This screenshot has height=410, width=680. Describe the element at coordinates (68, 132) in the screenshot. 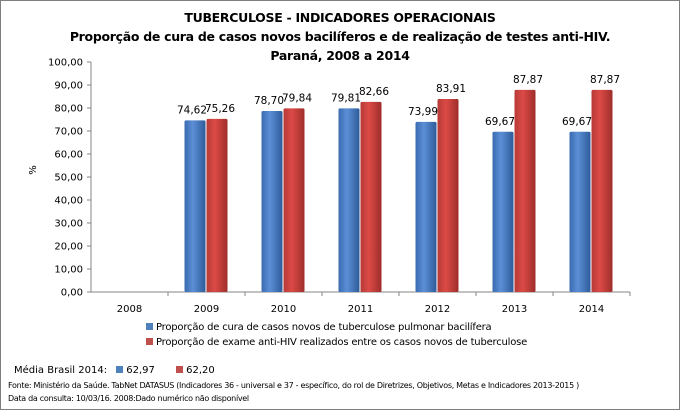

I see `y-tick-label: 70,00` at that location.